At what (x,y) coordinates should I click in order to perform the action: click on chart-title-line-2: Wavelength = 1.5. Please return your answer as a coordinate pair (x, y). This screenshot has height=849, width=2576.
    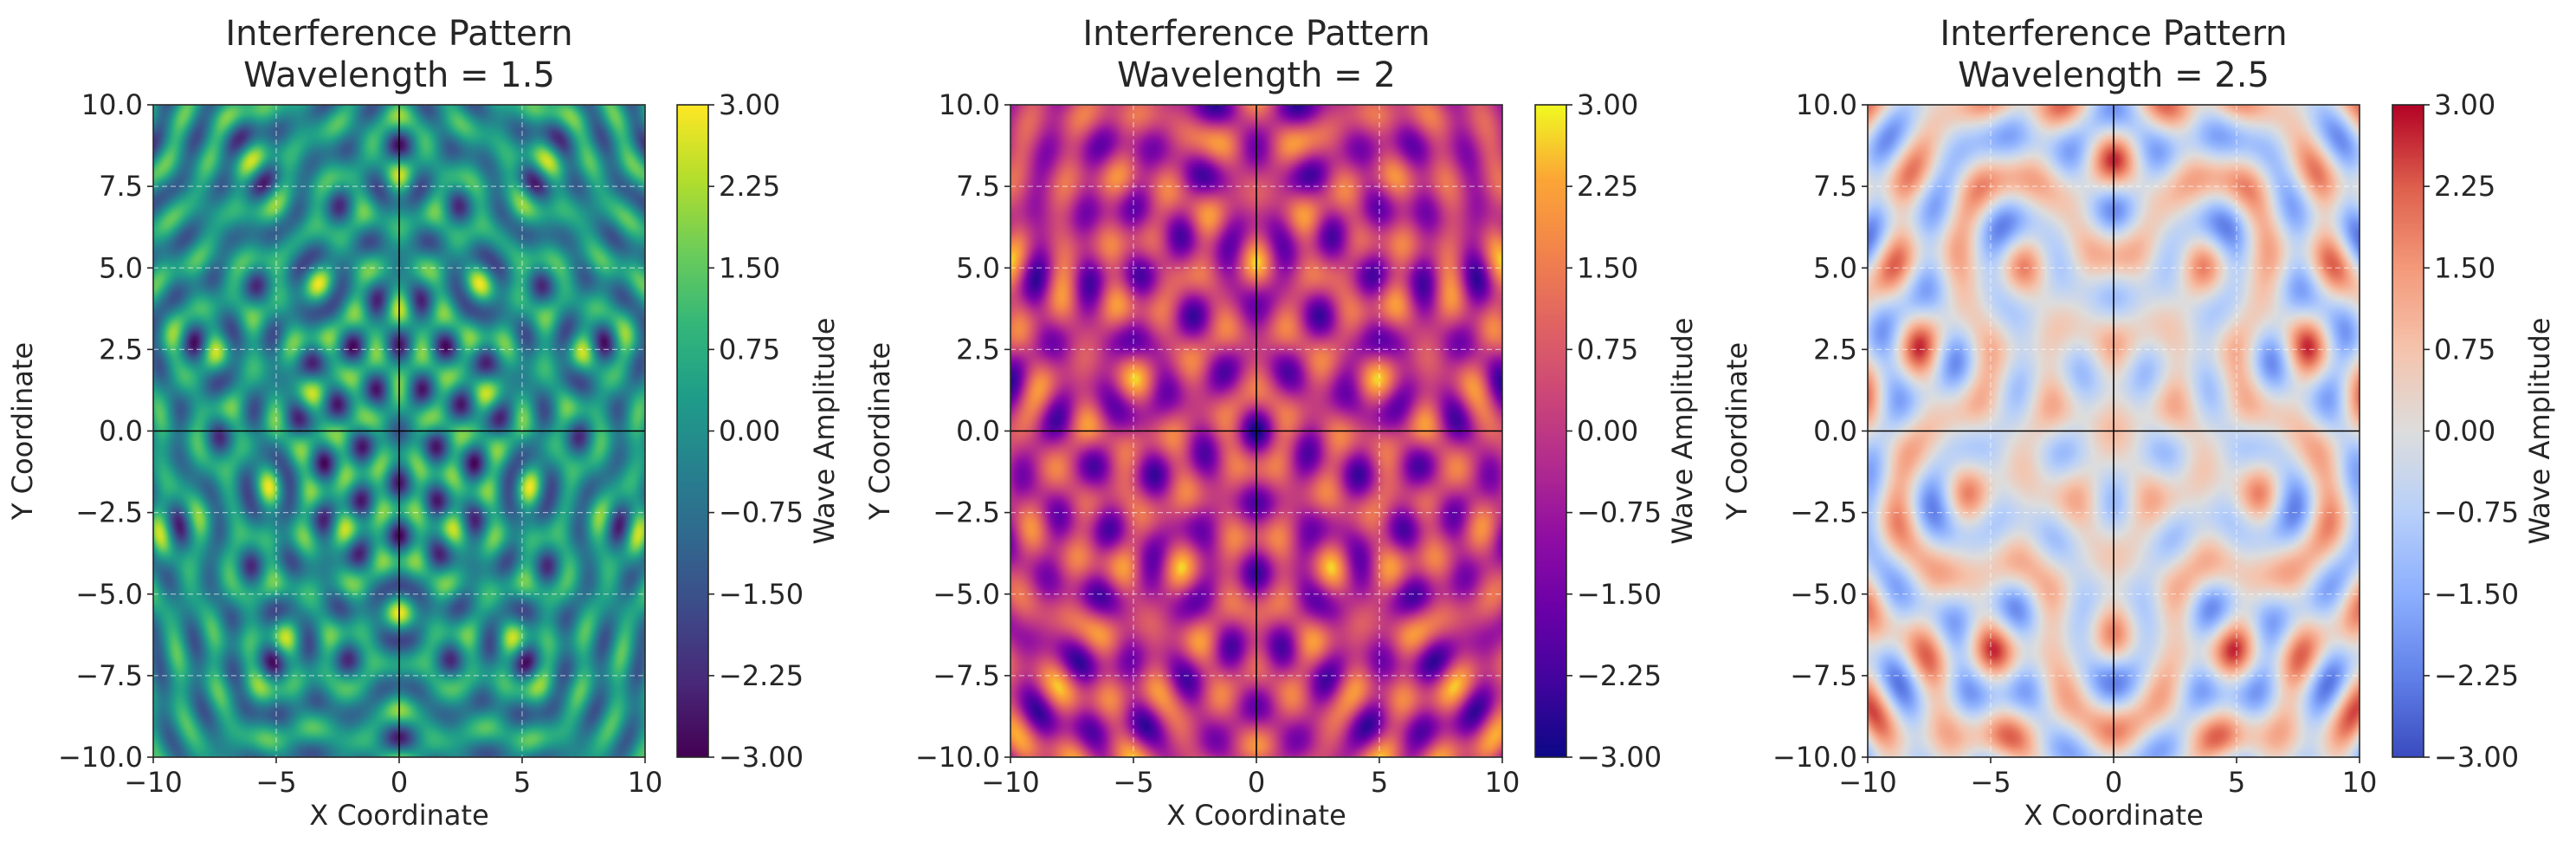
    Looking at the image, I should click on (399, 75).